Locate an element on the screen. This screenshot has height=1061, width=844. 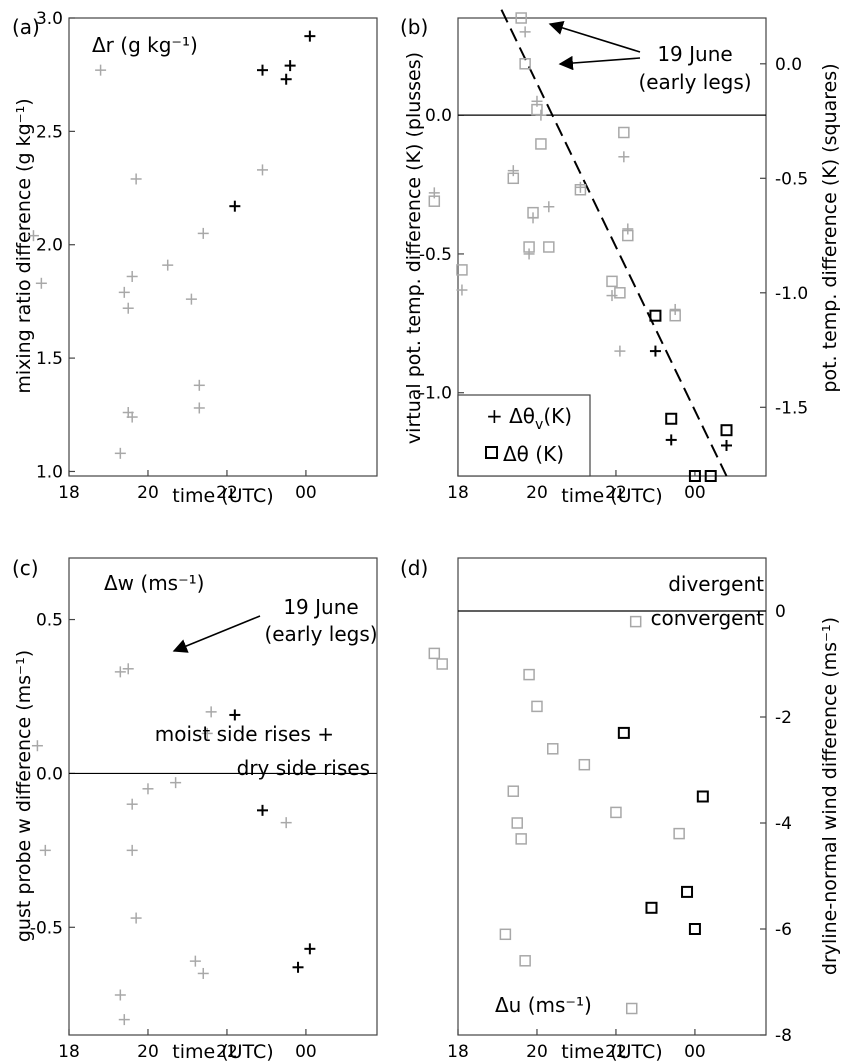
panel-a-label: (a) is located at coordinates (26, 27).